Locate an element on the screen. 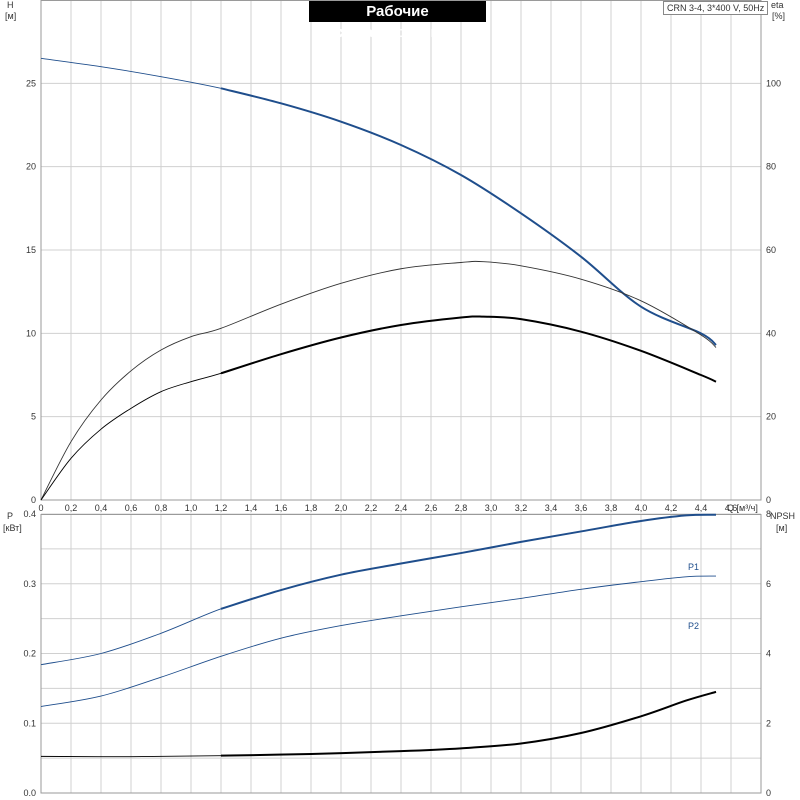  x-tick-label: 4,2 is located at coordinates (671, 508).